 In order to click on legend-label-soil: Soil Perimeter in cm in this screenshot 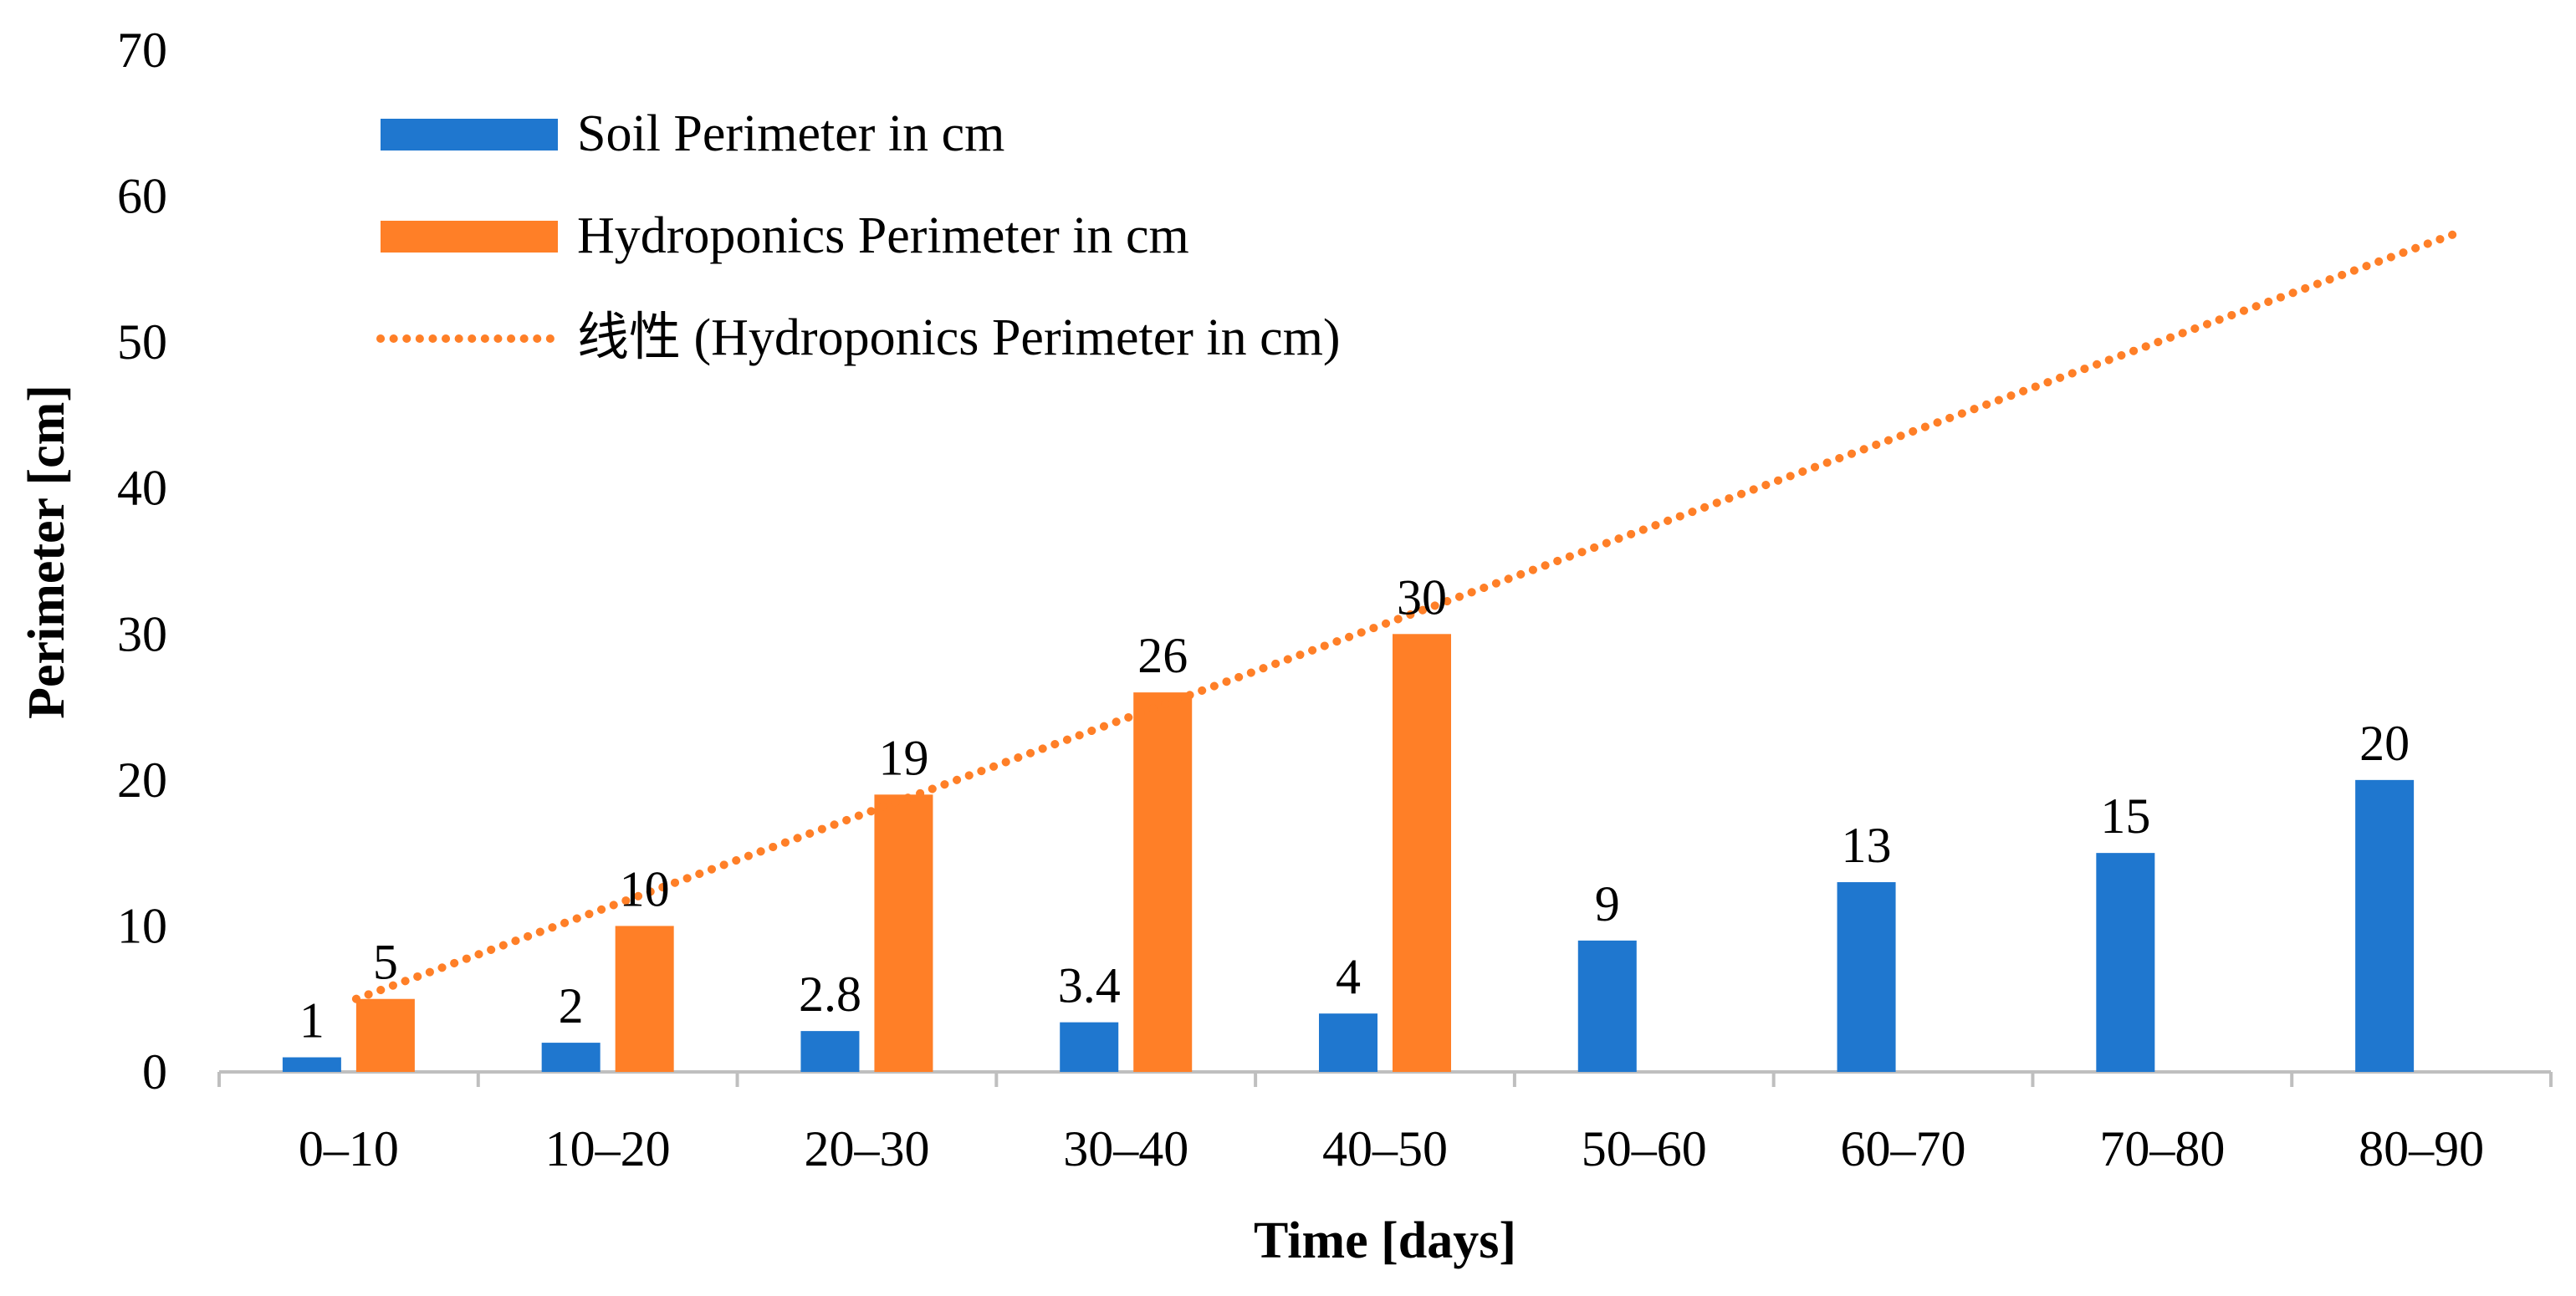, I will do `click(790, 134)`.